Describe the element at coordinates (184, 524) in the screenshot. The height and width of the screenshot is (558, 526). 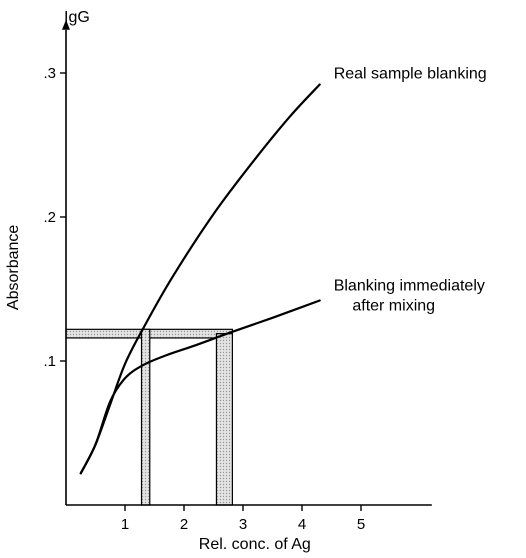
I see `x-tick-label: 2` at that location.